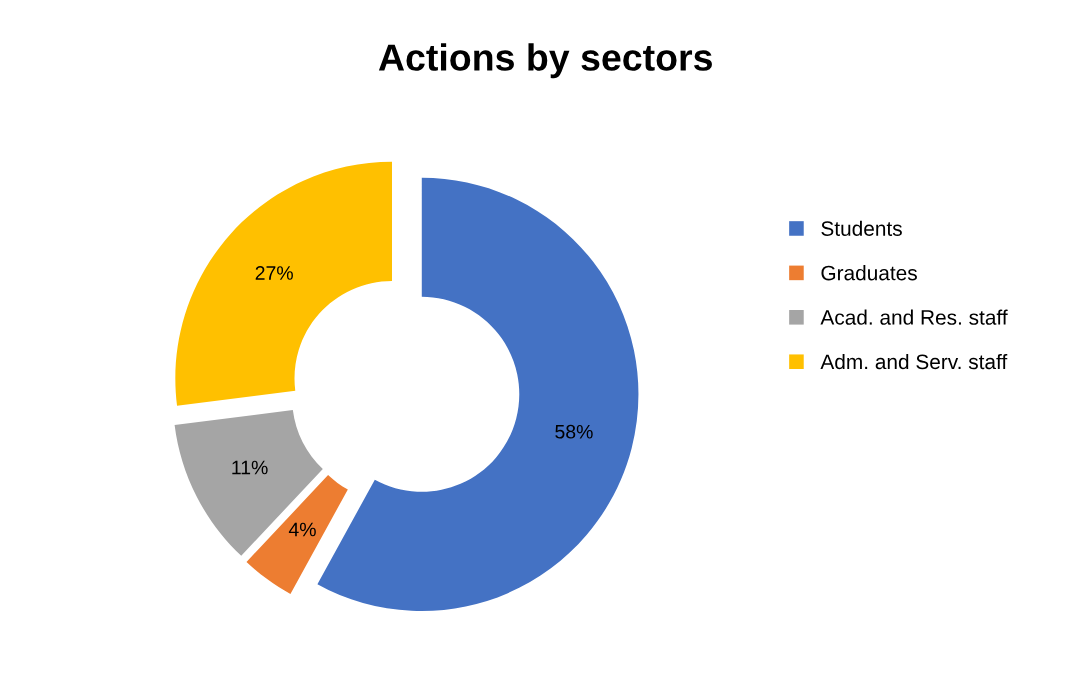  What do you see at coordinates (274, 273) in the screenshot?
I see `data-label: 27%` at bounding box center [274, 273].